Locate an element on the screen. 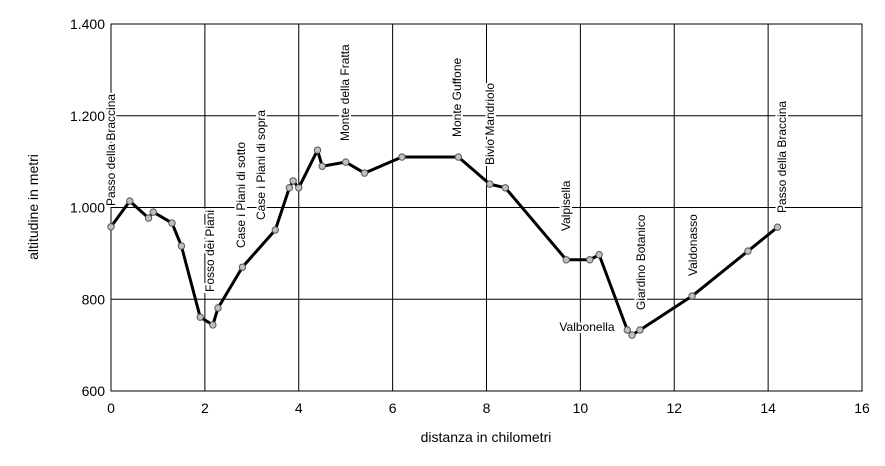 The height and width of the screenshot is (466, 885). annotation: Valpisella is located at coordinates (566, 205).